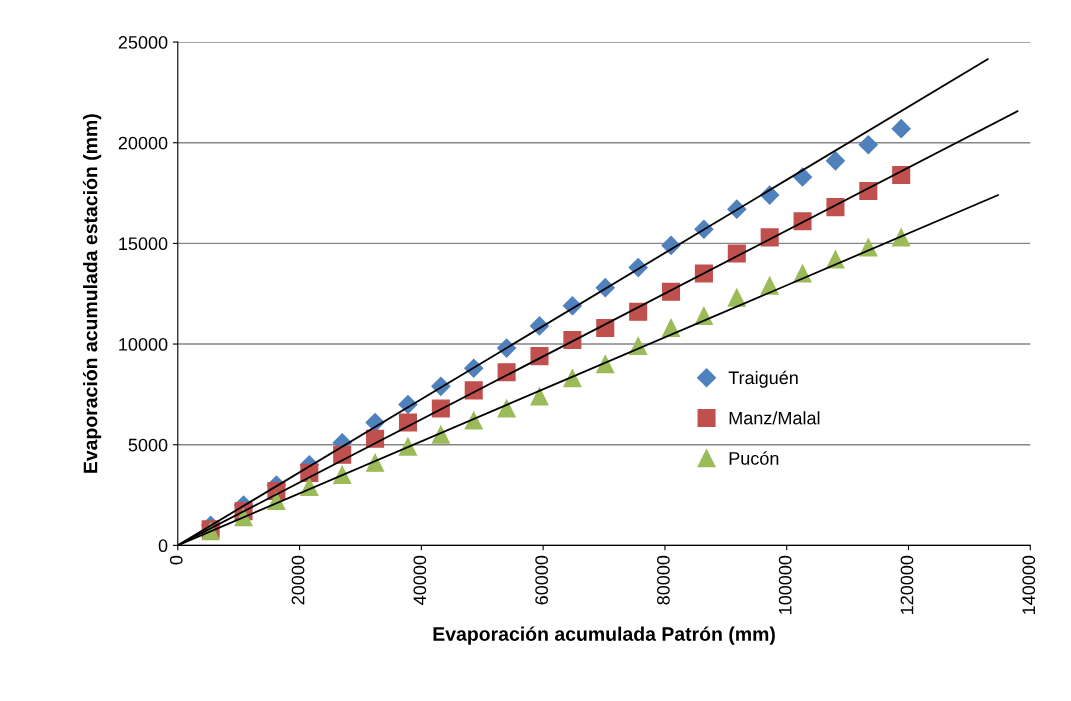 The width and height of the screenshot is (1071, 701). What do you see at coordinates (763, 379) in the screenshot?
I see `legend-label: Traiguén` at bounding box center [763, 379].